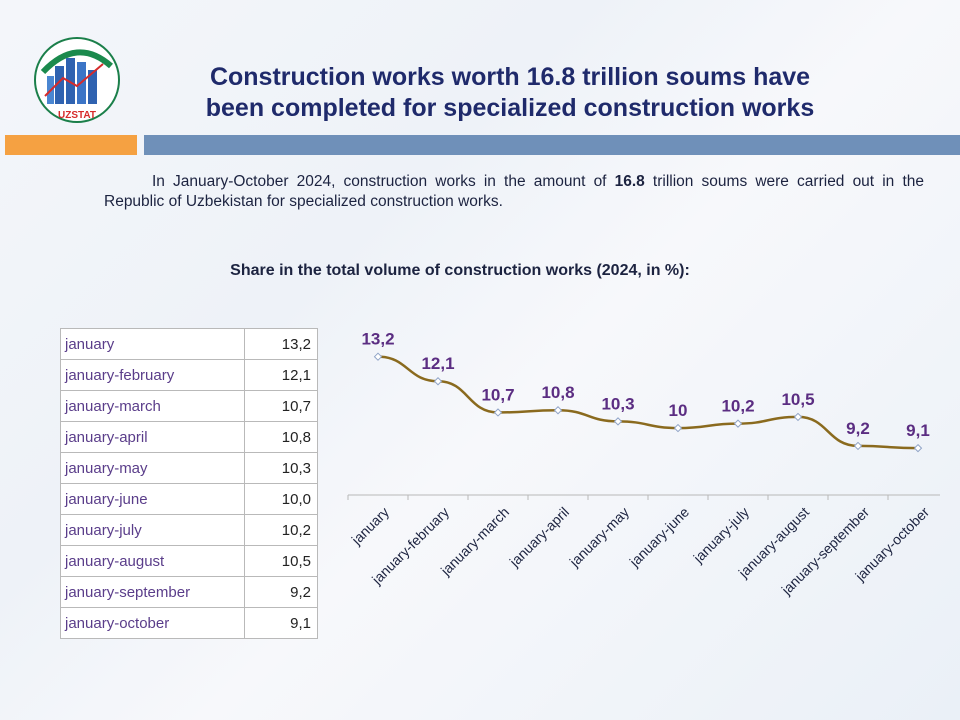  What do you see at coordinates (71, 145) in the screenshot?
I see `accent-bar-orange` at bounding box center [71, 145].